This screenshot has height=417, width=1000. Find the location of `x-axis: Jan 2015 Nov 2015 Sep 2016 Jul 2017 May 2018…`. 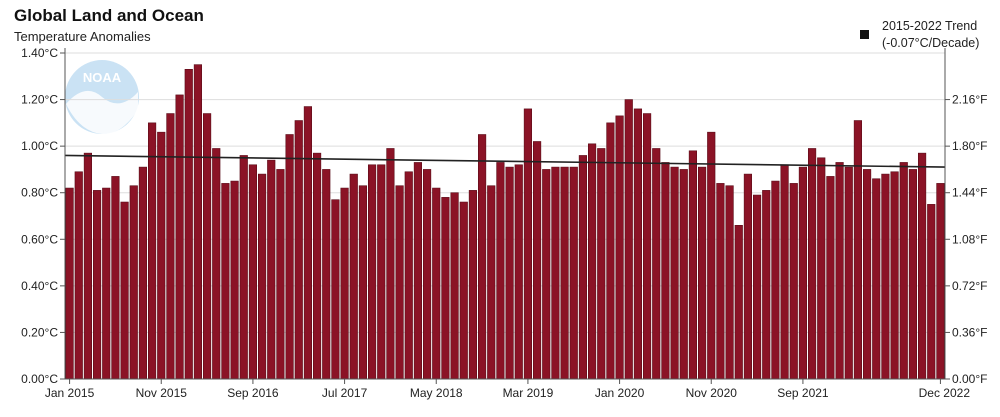

x-axis: Jan 2015 Nov 2015 Sep 2016 Jul 2017 May 2018… is located at coordinates (507, 389).